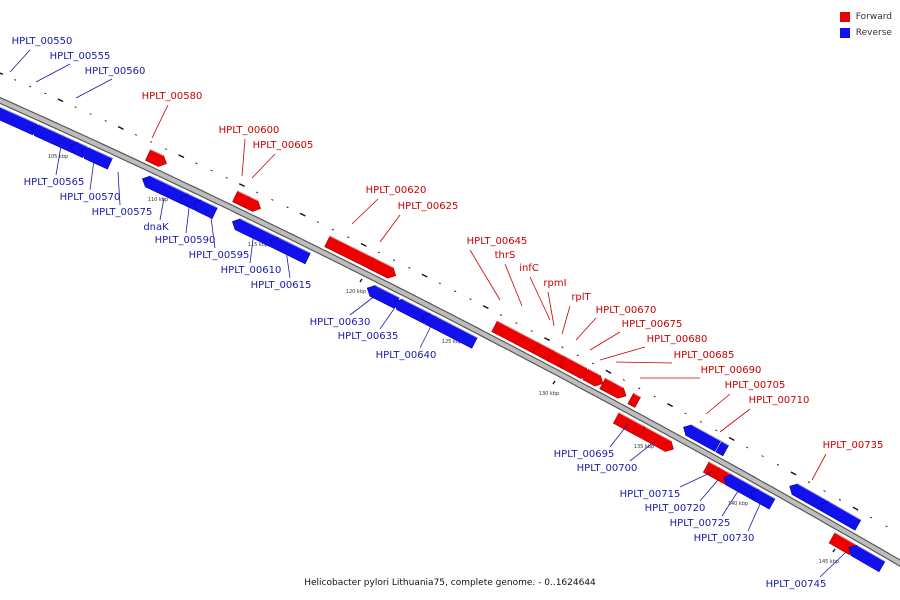 Image resolution: width=900 pixels, height=600 pixels. Describe the element at coordinates (42, 41) in the screenshot. I see `gene-label-hplt-00550: HPLT_00550` at that location.